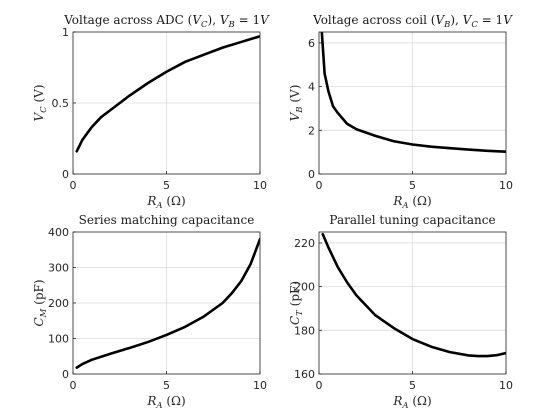 Image resolution: width=560 pixels, height=420 pixels. Describe the element at coordinates (304, 330) in the screenshot. I see `y-tick-label: 180` at that location.